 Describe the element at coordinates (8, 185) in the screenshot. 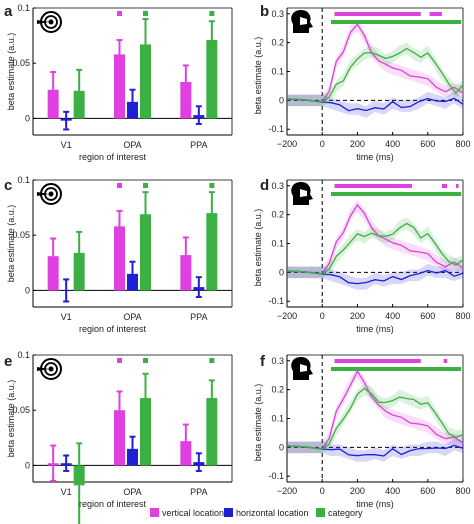

I see `panel-label: c` at that location.